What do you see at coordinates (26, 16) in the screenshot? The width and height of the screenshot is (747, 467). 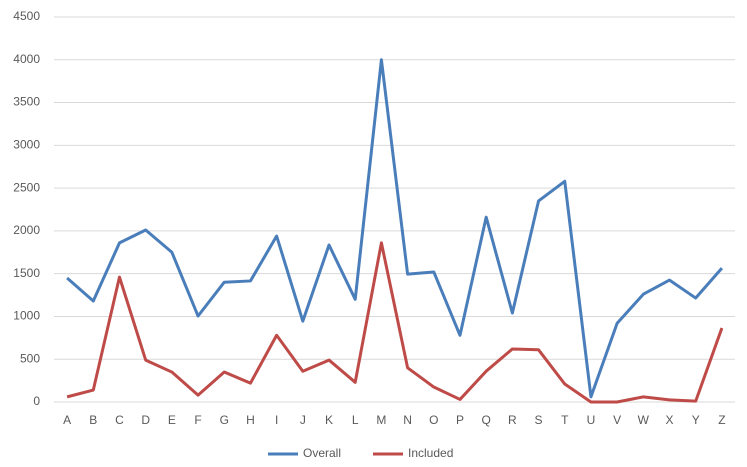 I see `y-tick-label: 4500` at bounding box center [26, 16].